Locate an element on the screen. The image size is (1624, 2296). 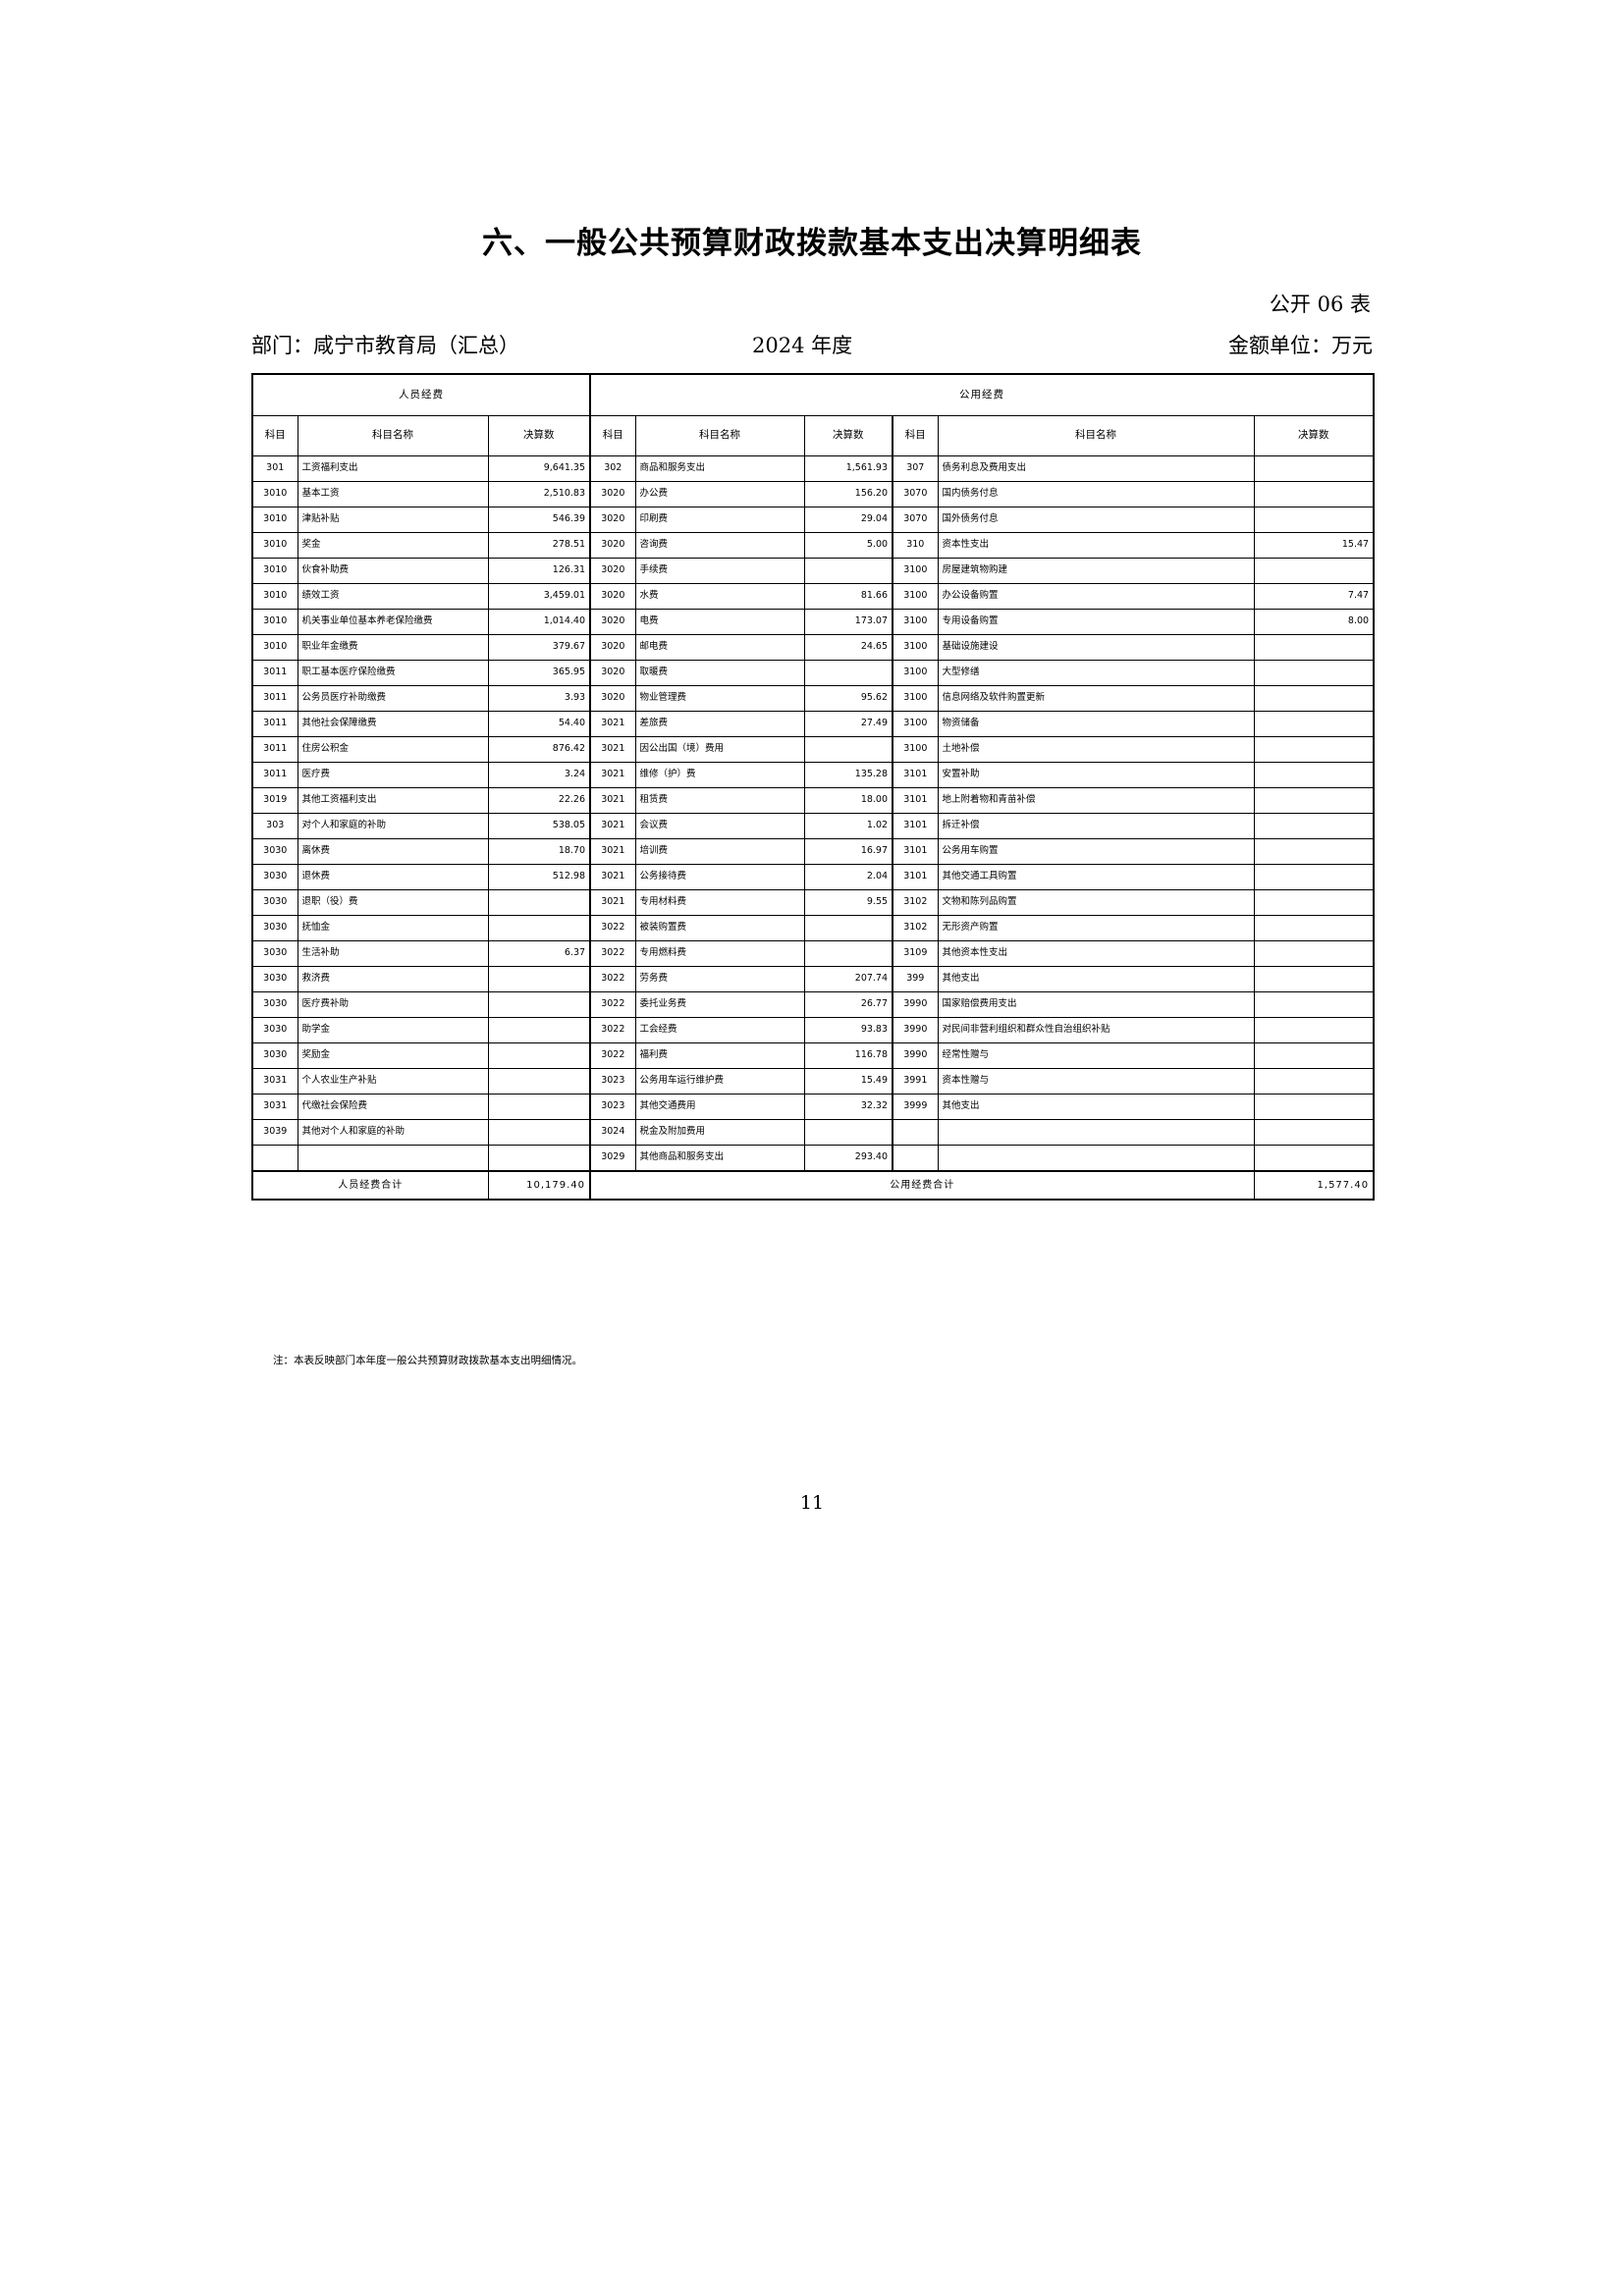
subject-name: 地上附着物和青苗补偿 is located at coordinates (1096, 800).